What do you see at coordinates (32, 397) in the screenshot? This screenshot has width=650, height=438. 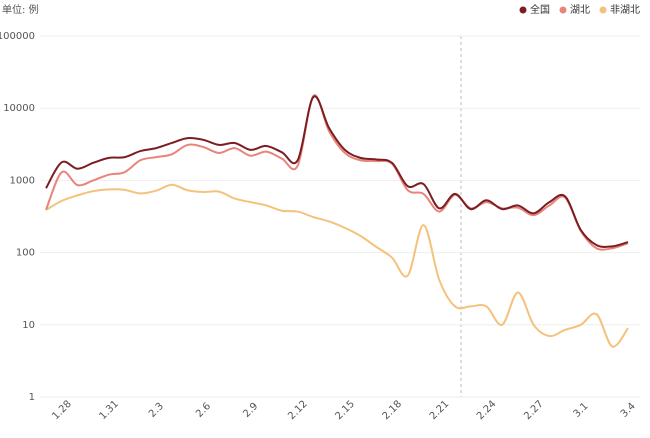 I see `y-tick-label: 1` at bounding box center [32, 397].